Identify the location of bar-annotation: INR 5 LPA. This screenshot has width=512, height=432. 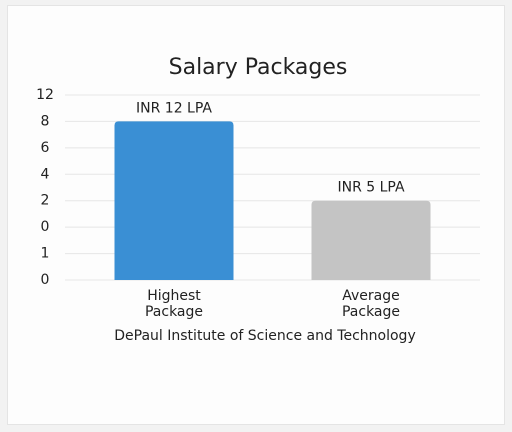
(370, 188).